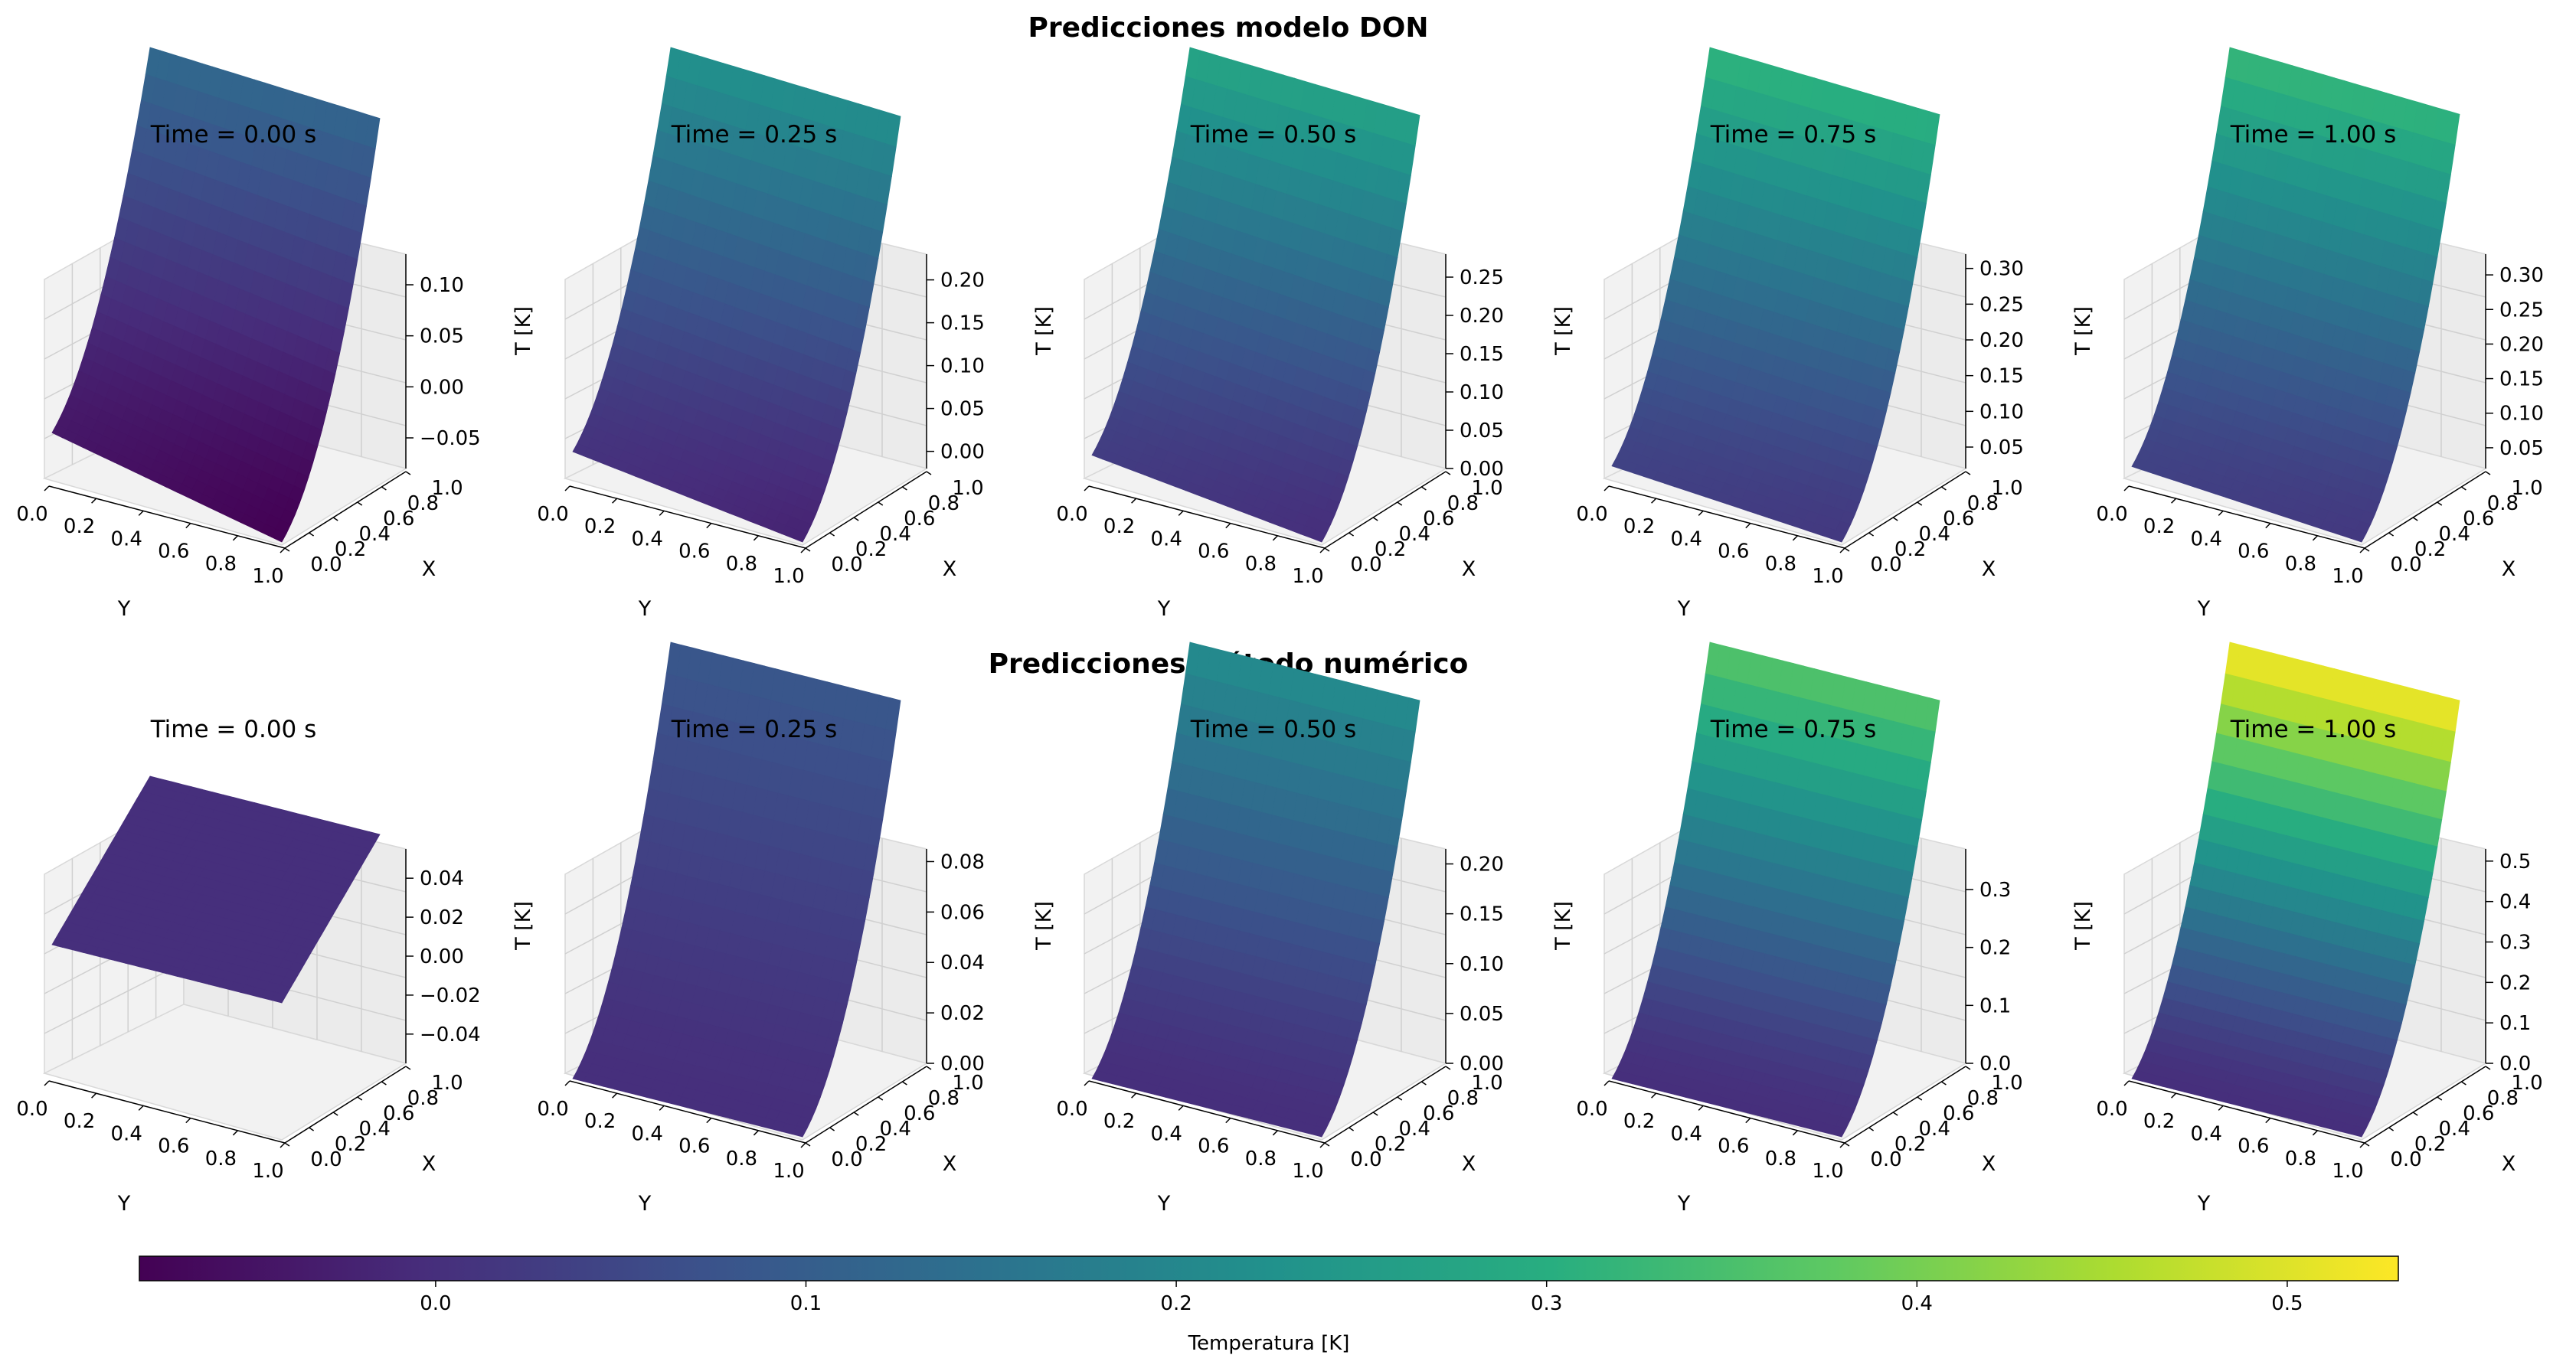  I want to click on z-tick-label: −0.04, so click(450, 1035).